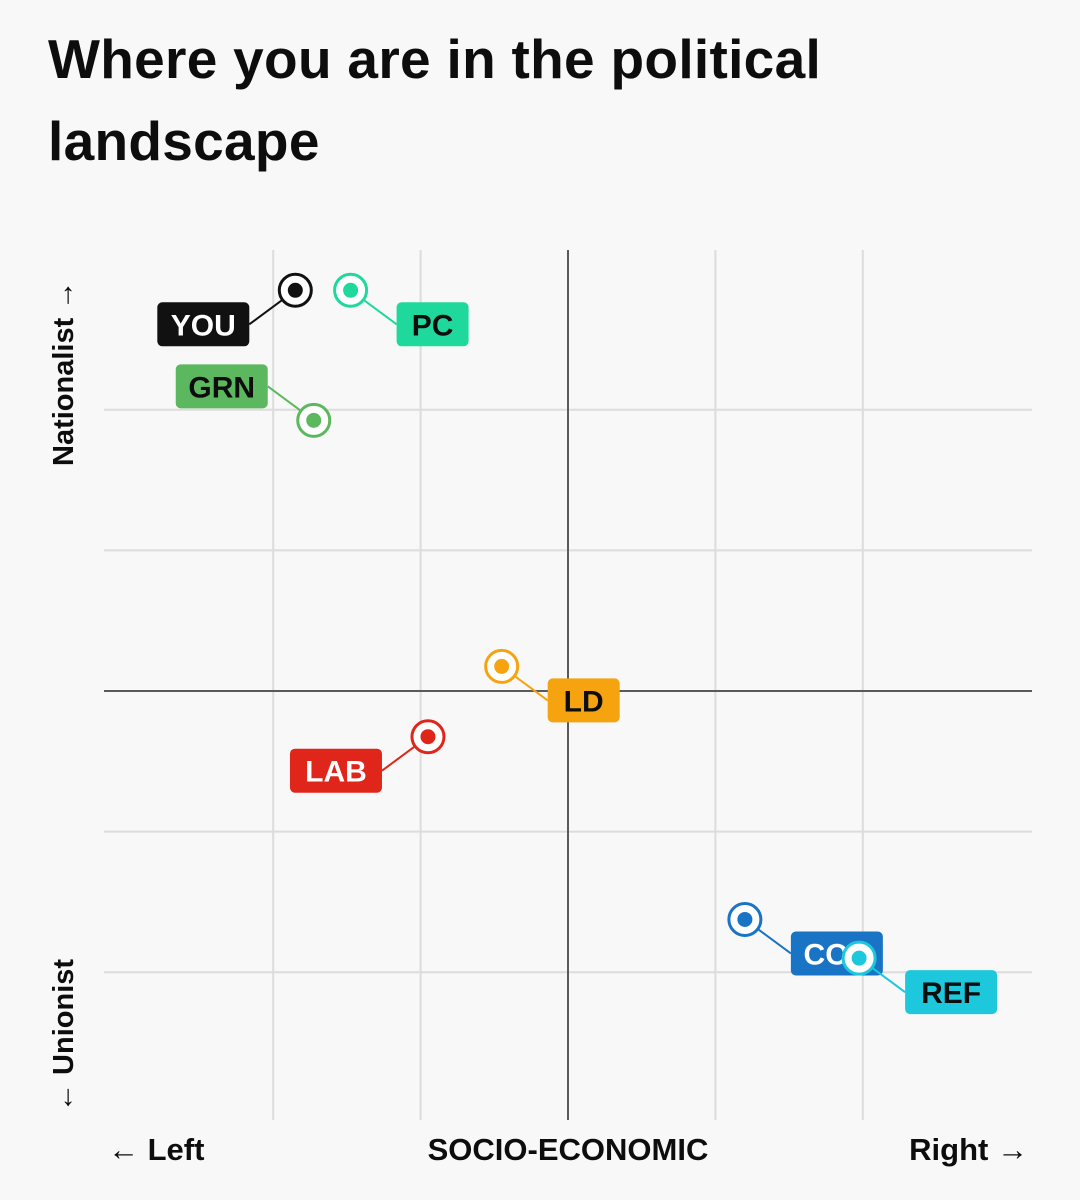 The height and width of the screenshot is (1200, 1080). I want to click on label-text-pc: PC, so click(433, 325).